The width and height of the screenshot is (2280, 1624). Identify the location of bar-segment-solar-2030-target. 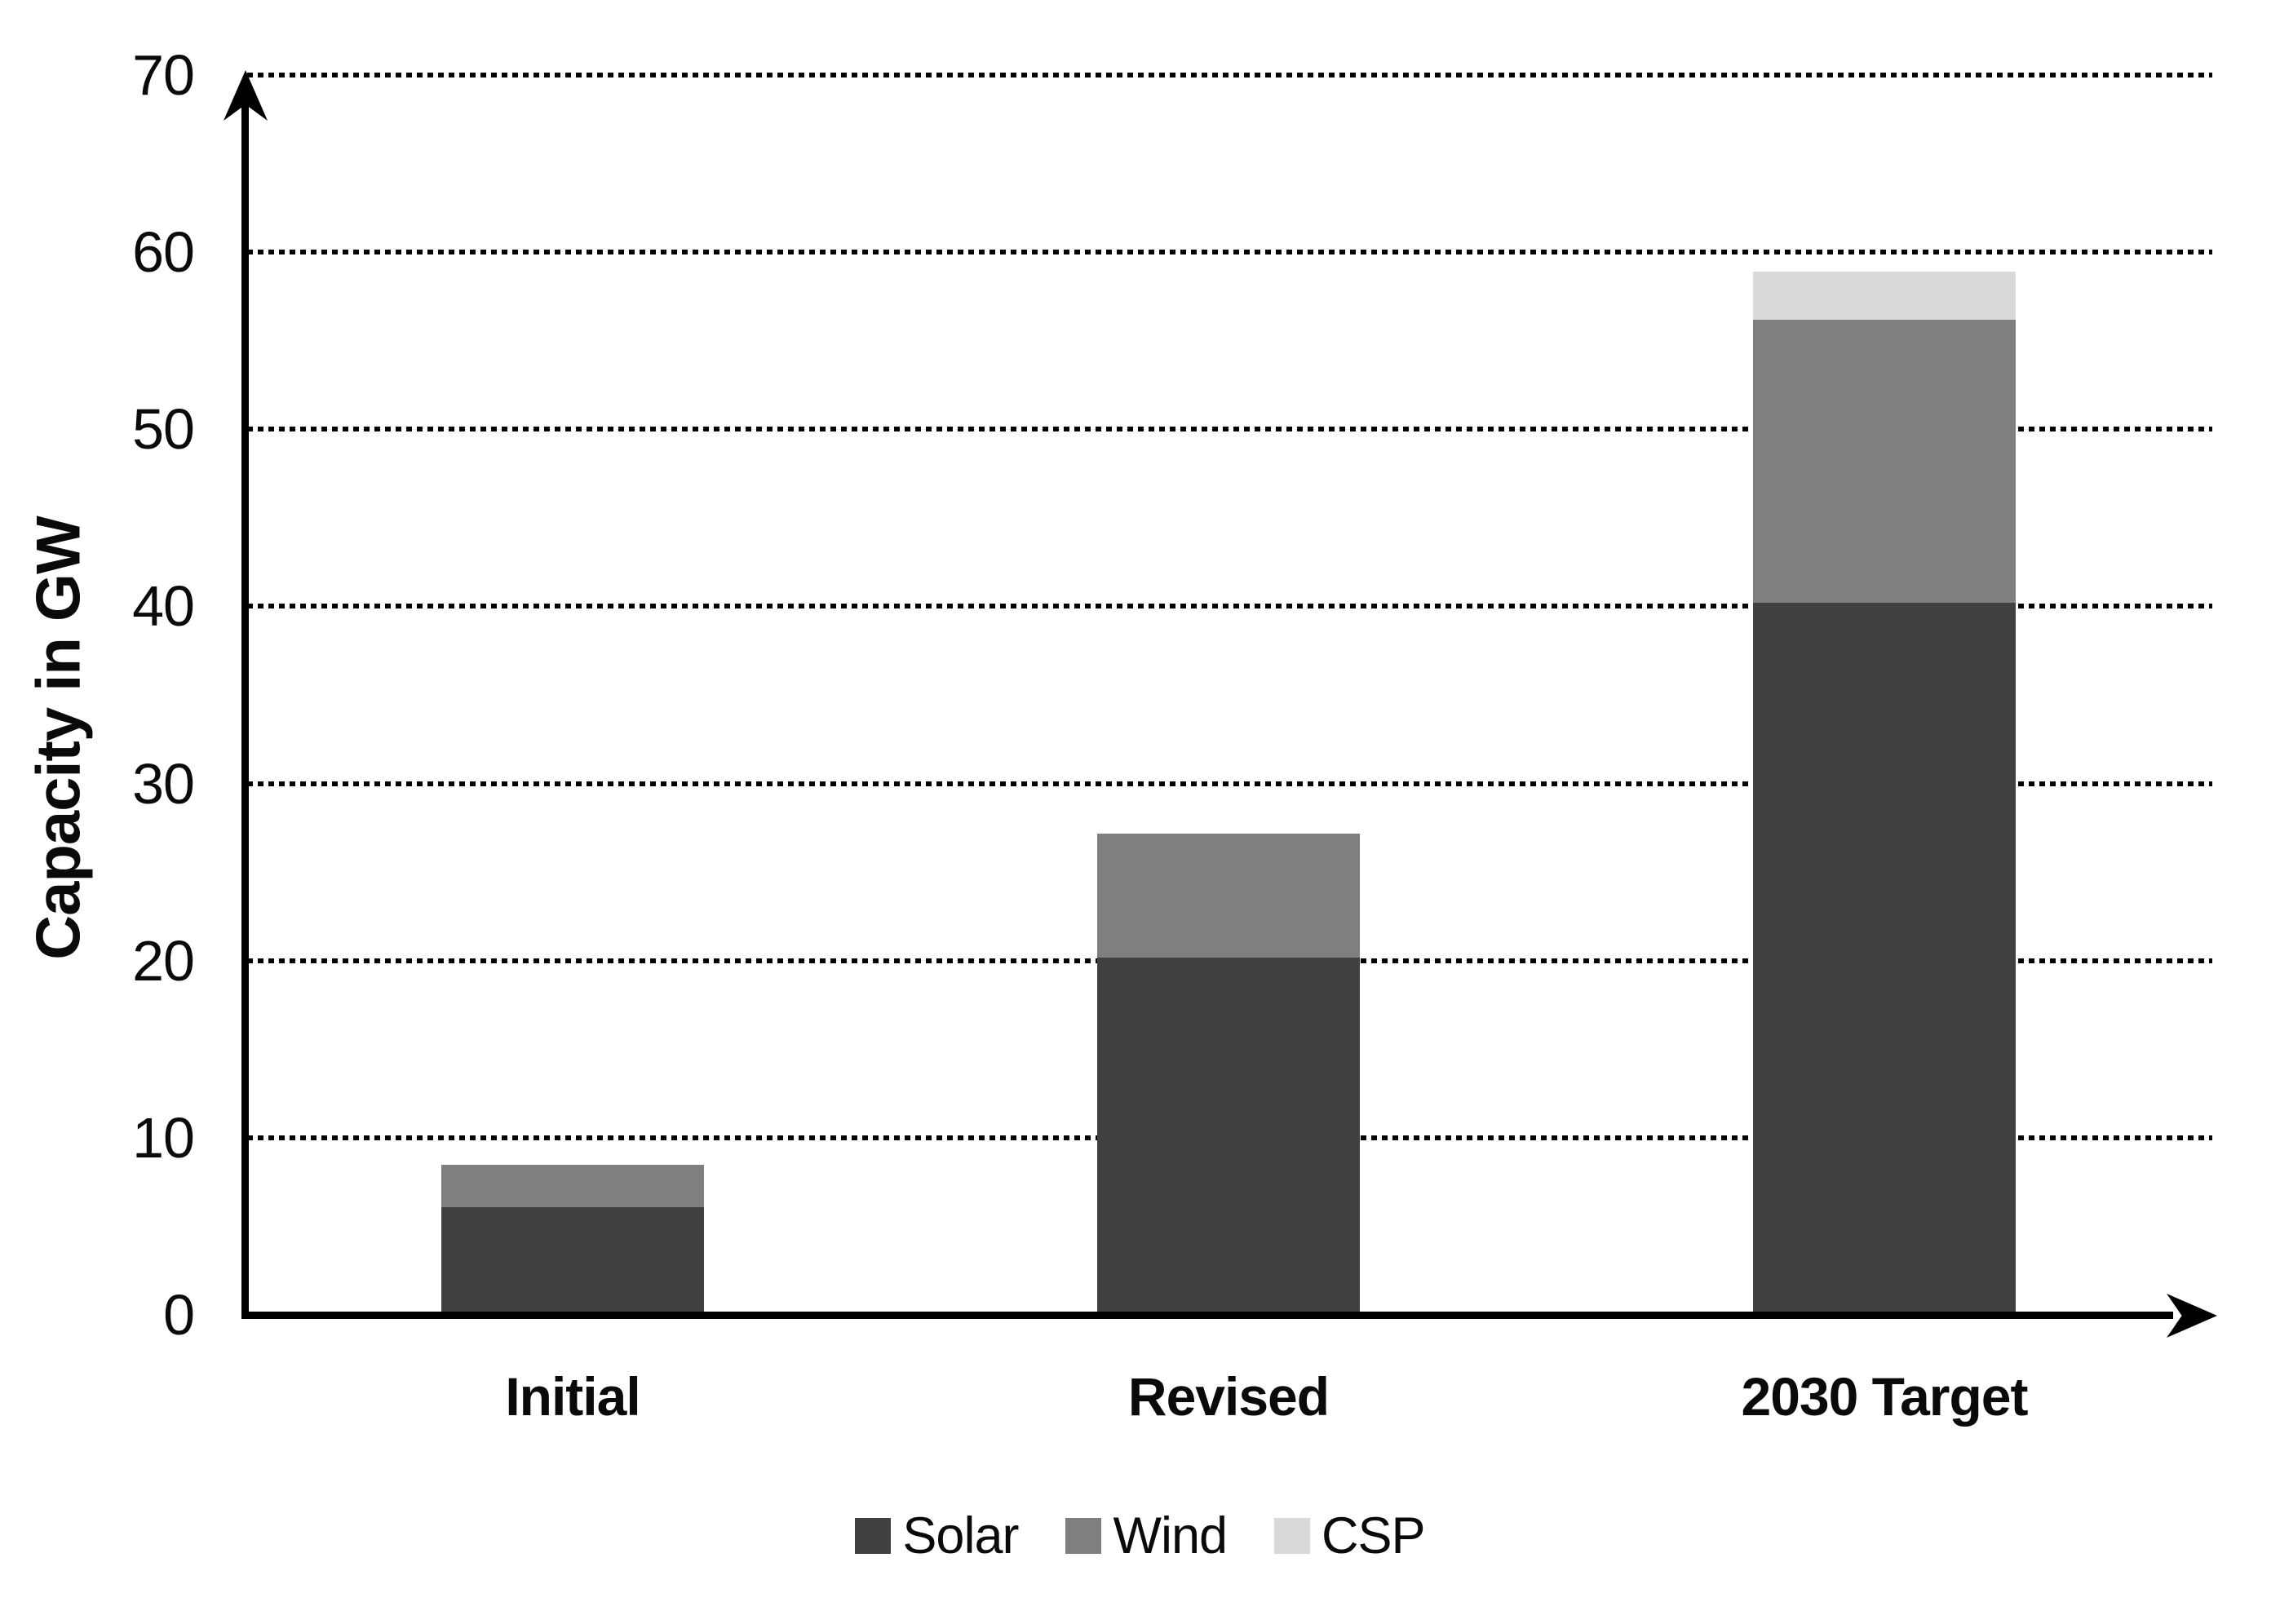
(1884, 957).